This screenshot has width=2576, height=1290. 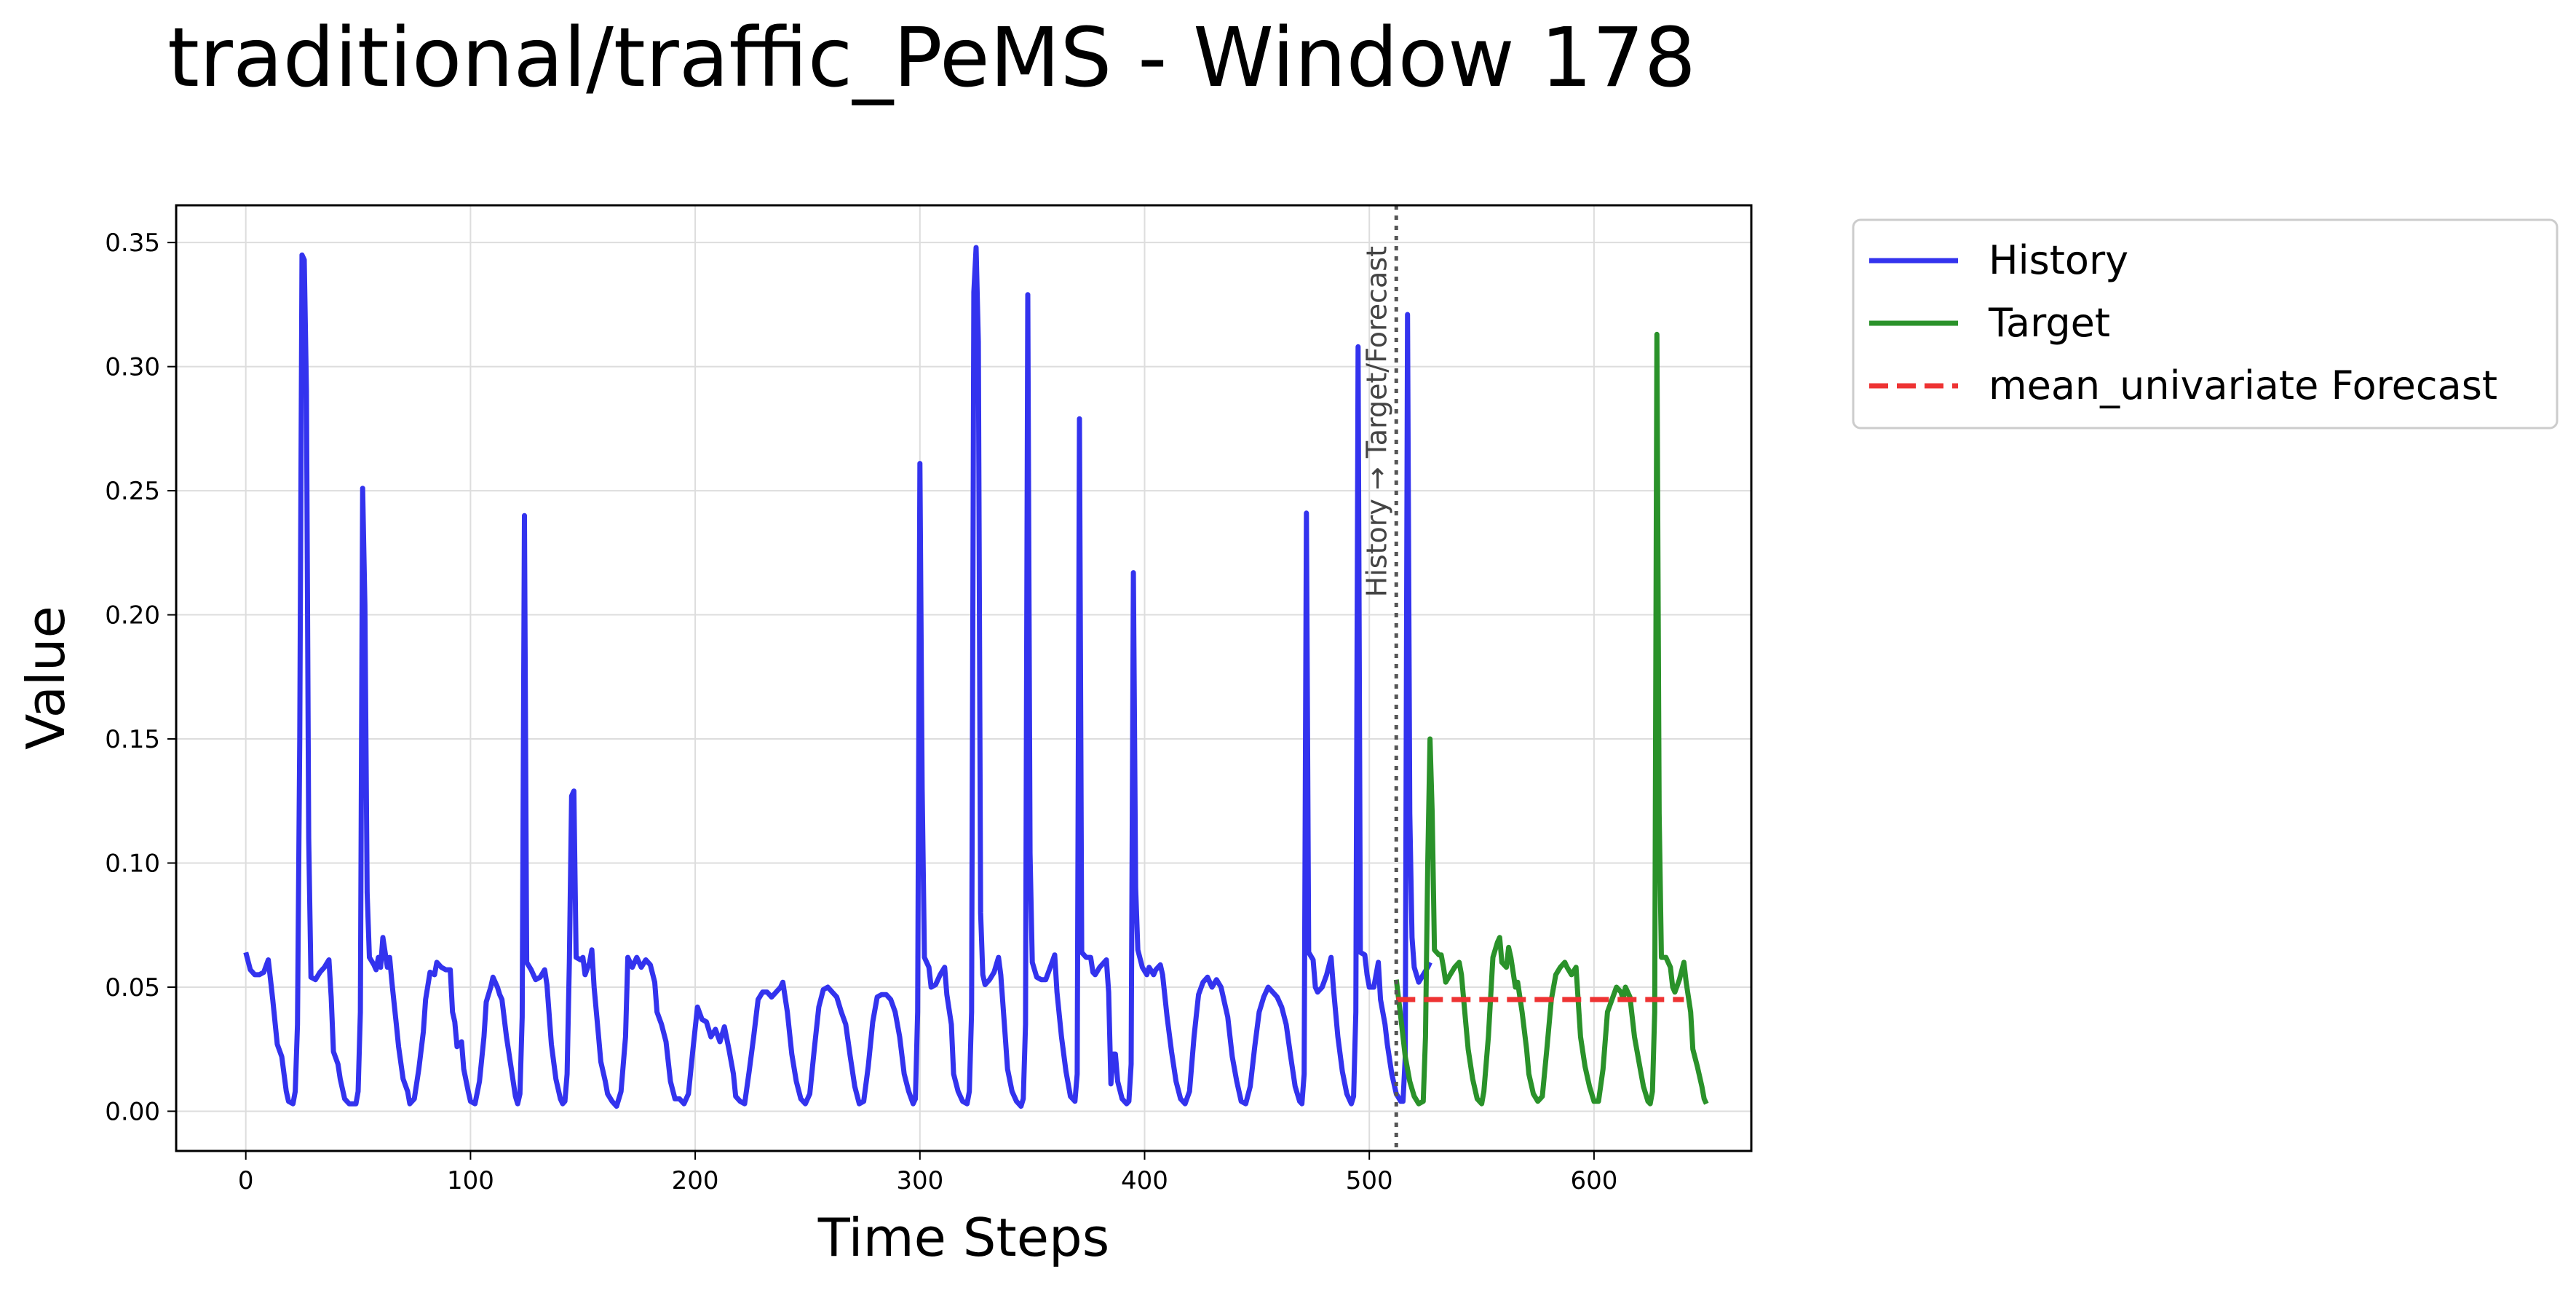 What do you see at coordinates (2243, 385) in the screenshot?
I see `legend-label-forecast: mean_univariate Forecast` at bounding box center [2243, 385].